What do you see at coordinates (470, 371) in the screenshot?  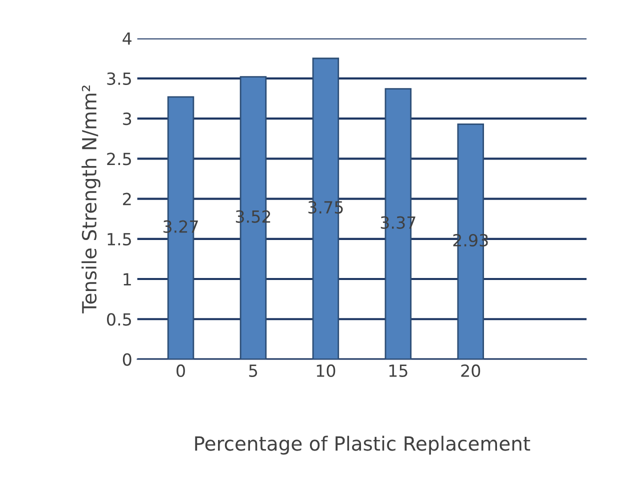 I see `x-tick-label: 20` at bounding box center [470, 371].